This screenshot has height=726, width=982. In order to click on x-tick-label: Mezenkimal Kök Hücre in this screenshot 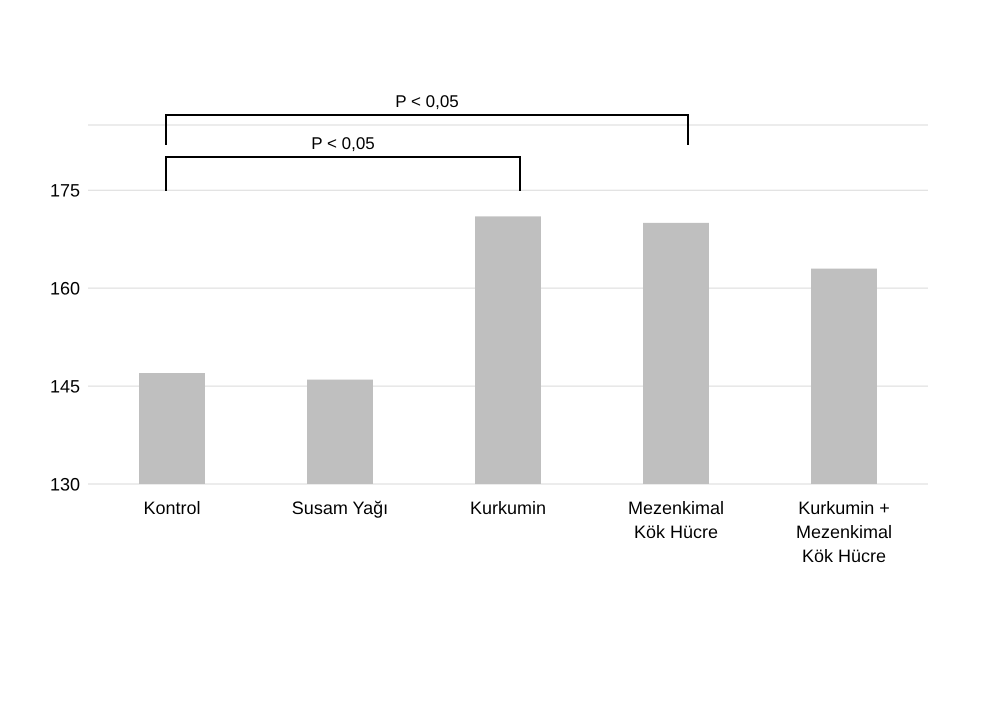, I will do `click(676, 520)`.